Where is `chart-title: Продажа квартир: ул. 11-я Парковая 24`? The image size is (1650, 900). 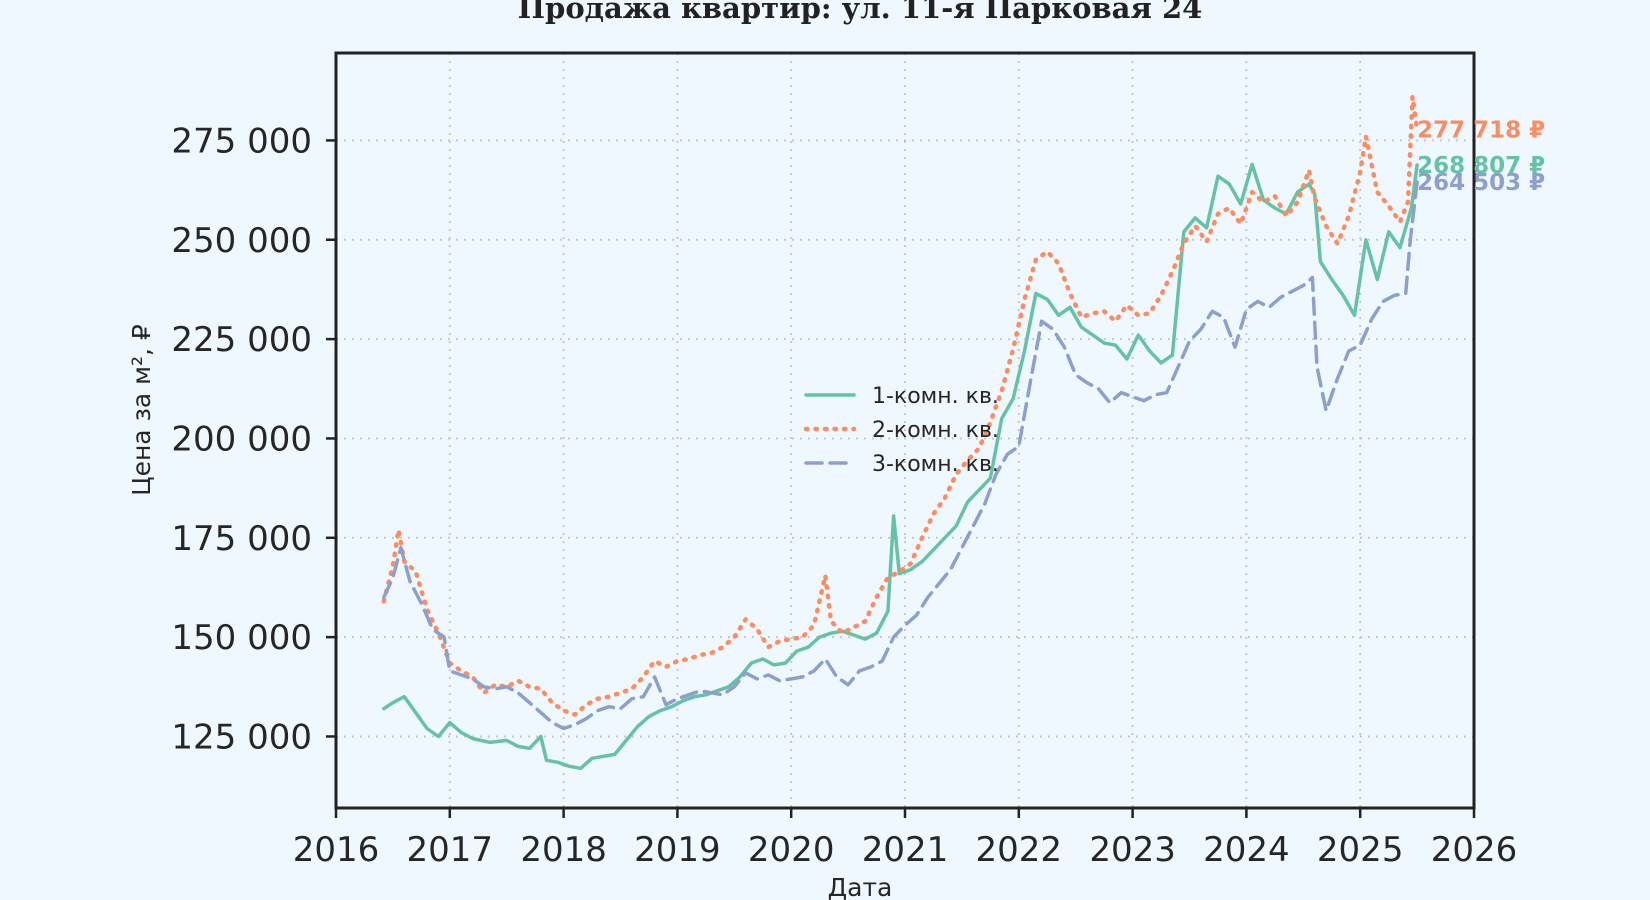 chart-title: Продажа квартир: ул. 11-я Парковая 24 is located at coordinates (860, 12).